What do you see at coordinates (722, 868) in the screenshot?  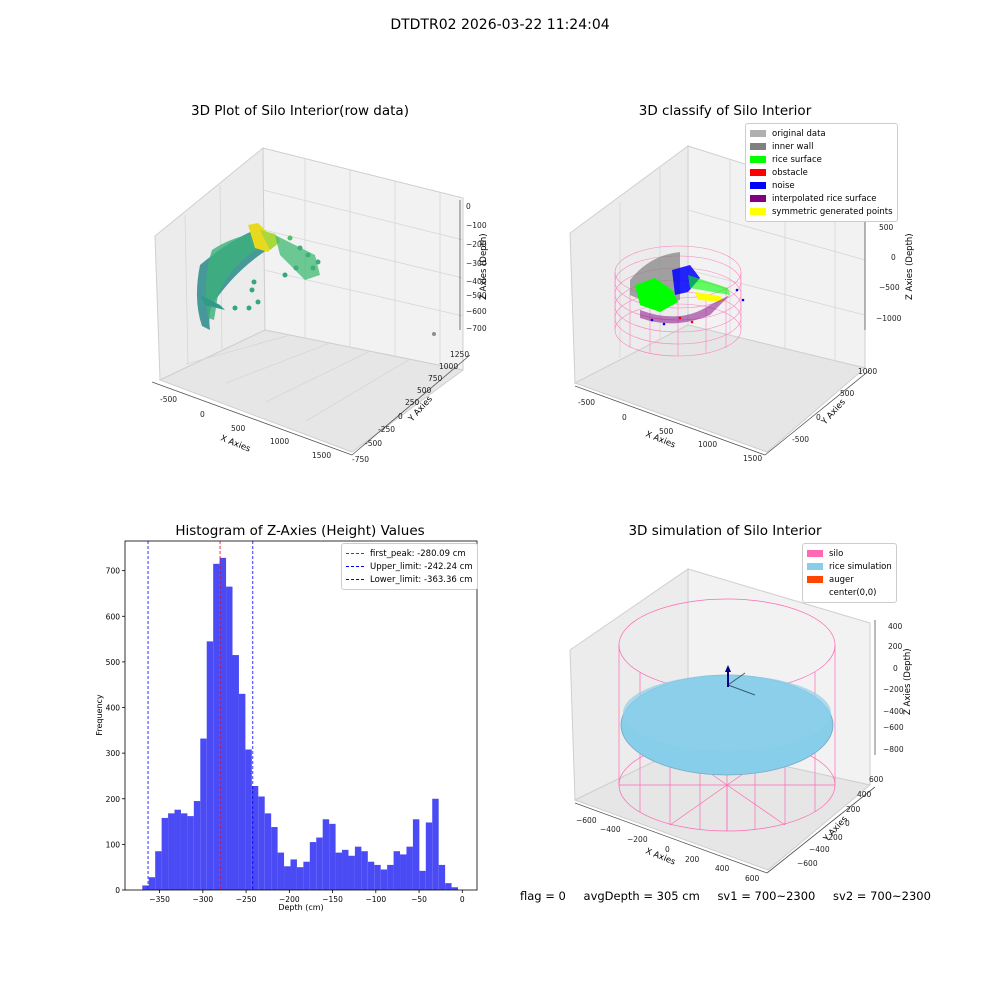 I see `p4-xtick: 400` at bounding box center [722, 868].